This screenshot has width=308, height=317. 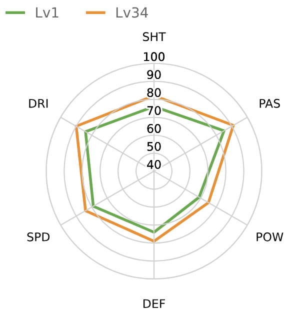 I want to click on y-tick-label: 60, so click(x=154, y=128).